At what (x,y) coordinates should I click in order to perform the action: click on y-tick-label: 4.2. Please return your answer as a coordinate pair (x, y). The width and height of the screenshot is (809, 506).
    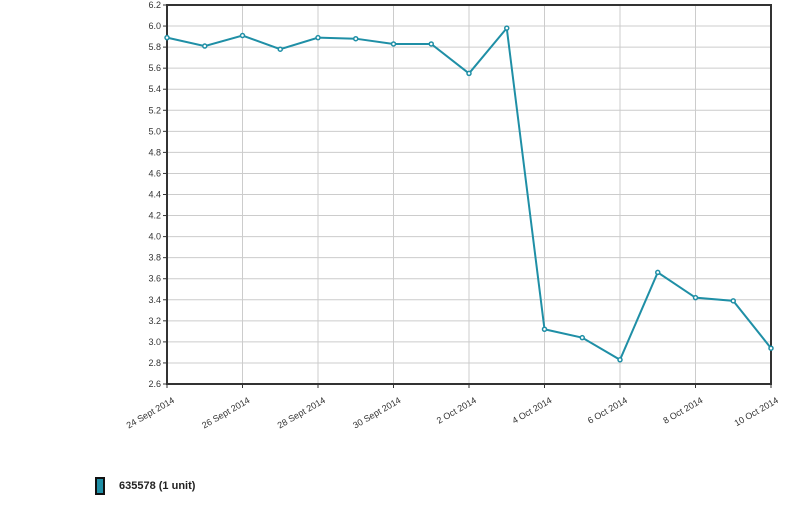
    Looking at the image, I should click on (154, 216).